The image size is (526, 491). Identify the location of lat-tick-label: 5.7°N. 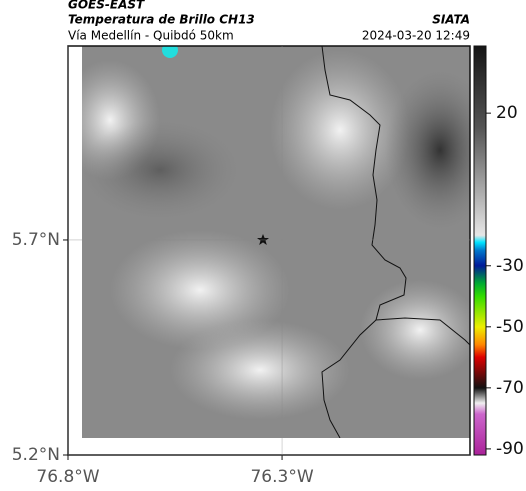
(36, 240).